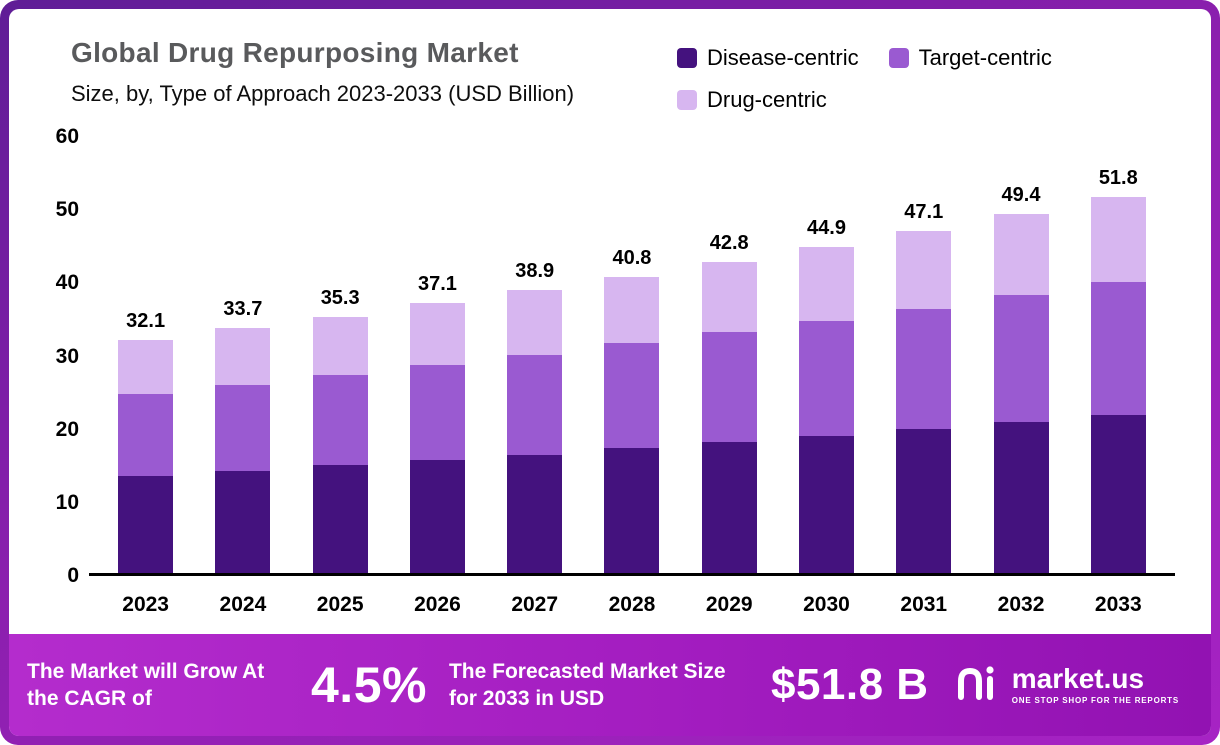 Image resolution: width=1220 pixels, height=745 pixels. What do you see at coordinates (1021, 604) in the screenshot?
I see `x-tick-label: 2032` at bounding box center [1021, 604].